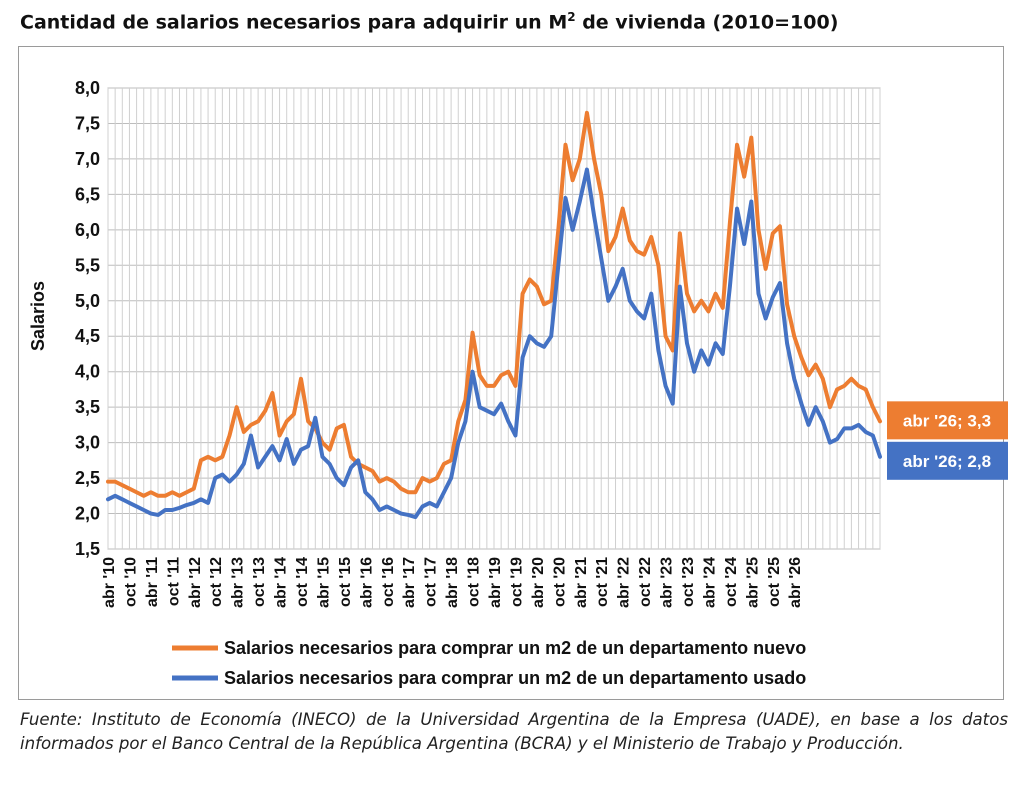  What do you see at coordinates (238, 582) in the screenshot?
I see `x-tick-label: abr '13` at bounding box center [238, 582].